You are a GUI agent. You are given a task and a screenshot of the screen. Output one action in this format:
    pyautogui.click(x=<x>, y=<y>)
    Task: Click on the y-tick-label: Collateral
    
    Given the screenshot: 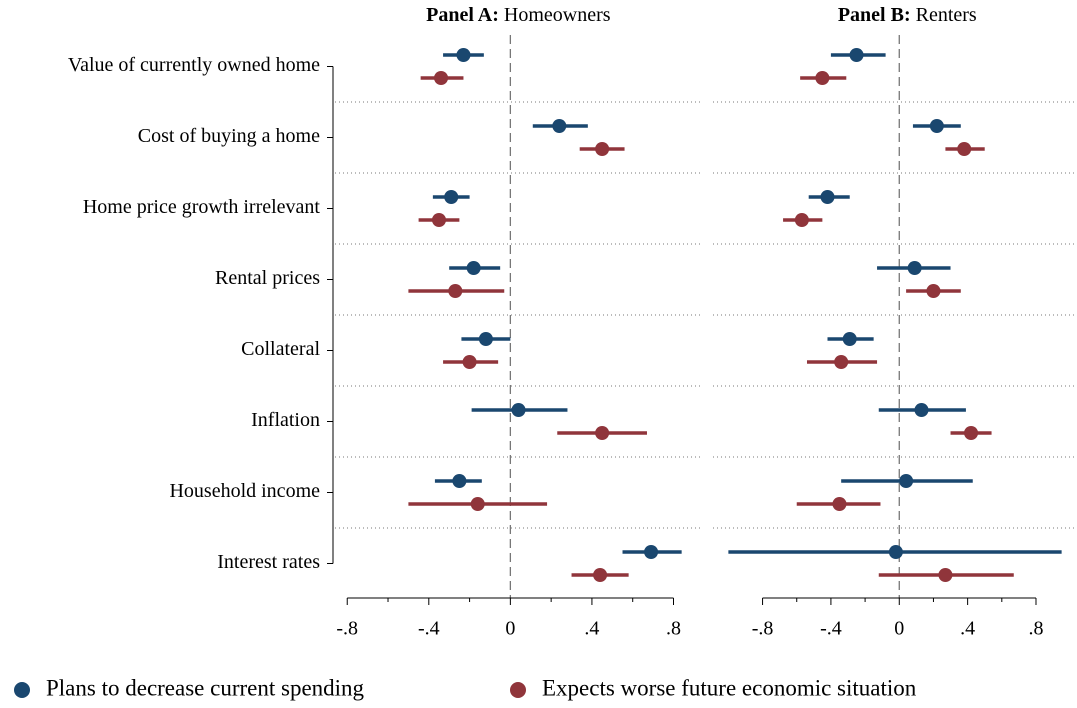 What is the action you would take?
    pyautogui.click(x=280, y=349)
    